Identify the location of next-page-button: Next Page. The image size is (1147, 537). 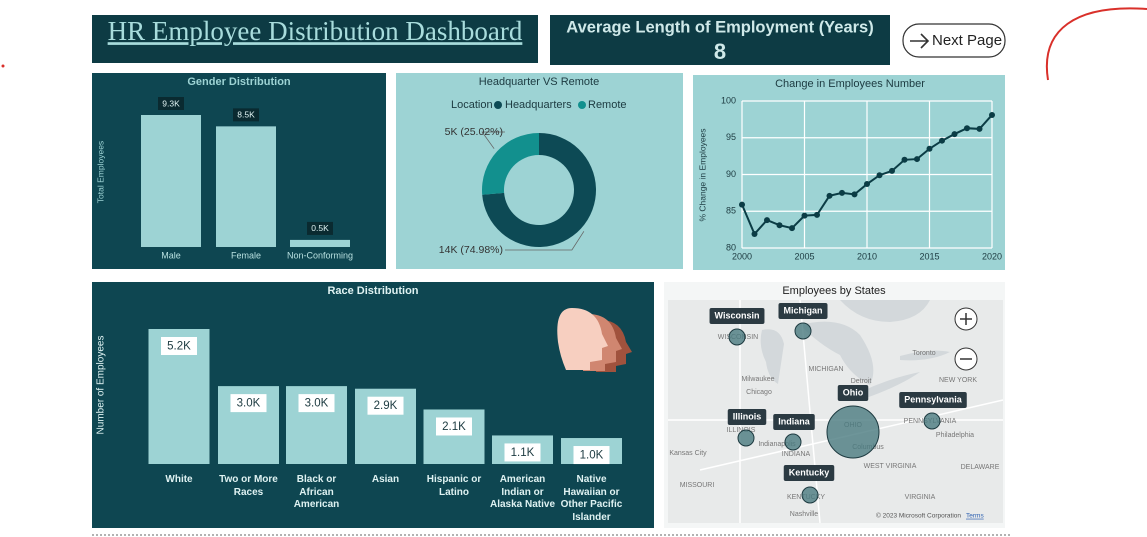
(954, 40).